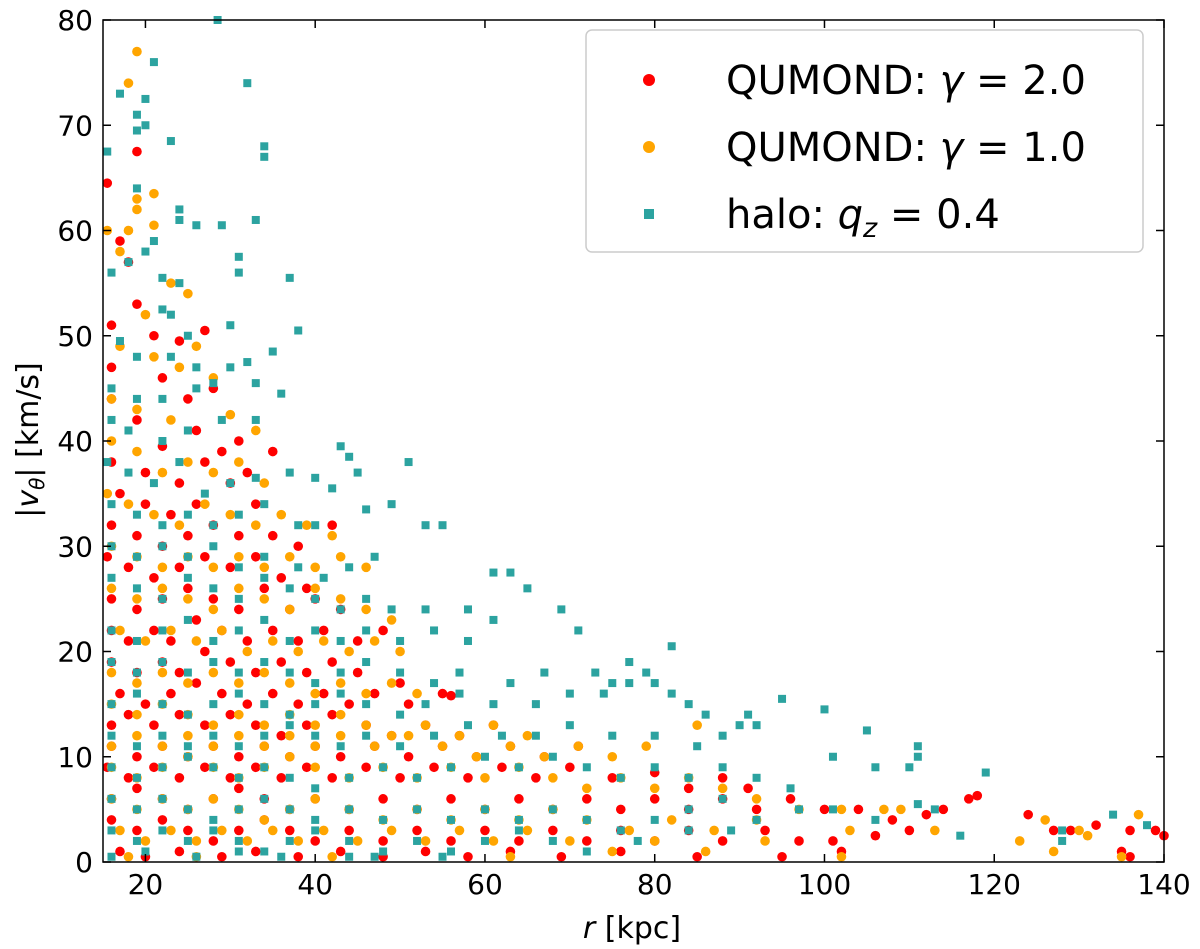 This screenshot has height=949, width=1200. I want to click on y-tick-label: 70, so click(75, 125).